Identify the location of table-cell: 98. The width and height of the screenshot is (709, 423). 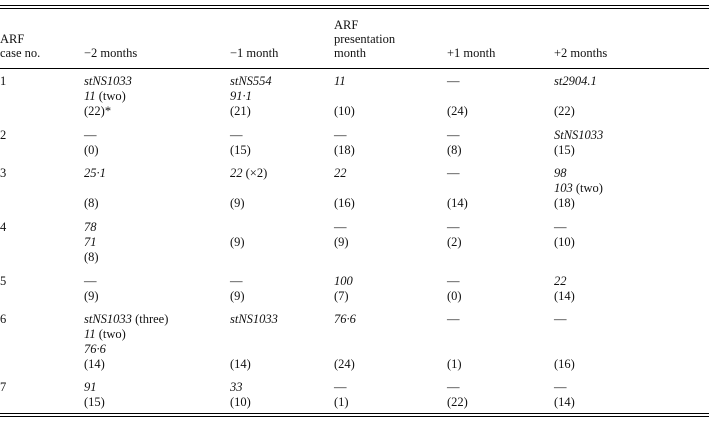
(560, 173).